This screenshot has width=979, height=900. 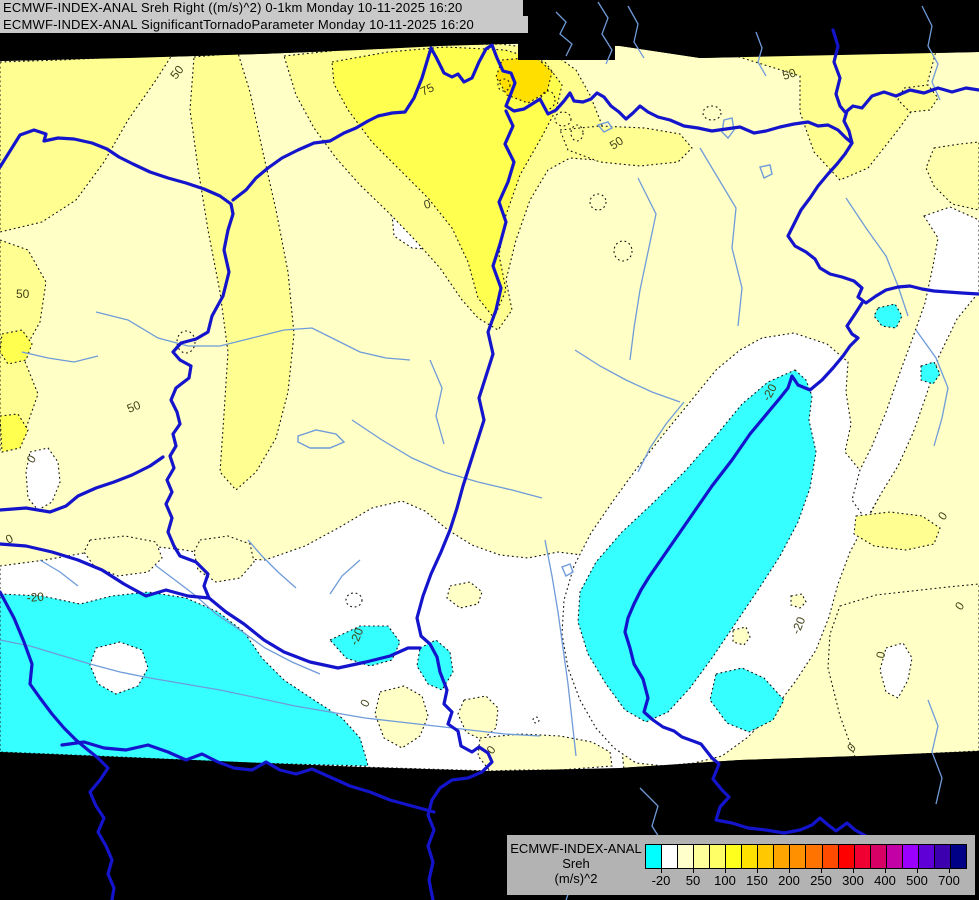 What do you see at coordinates (119, 668) in the screenshot?
I see `contour-region-white-hole-southwest` at bounding box center [119, 668].